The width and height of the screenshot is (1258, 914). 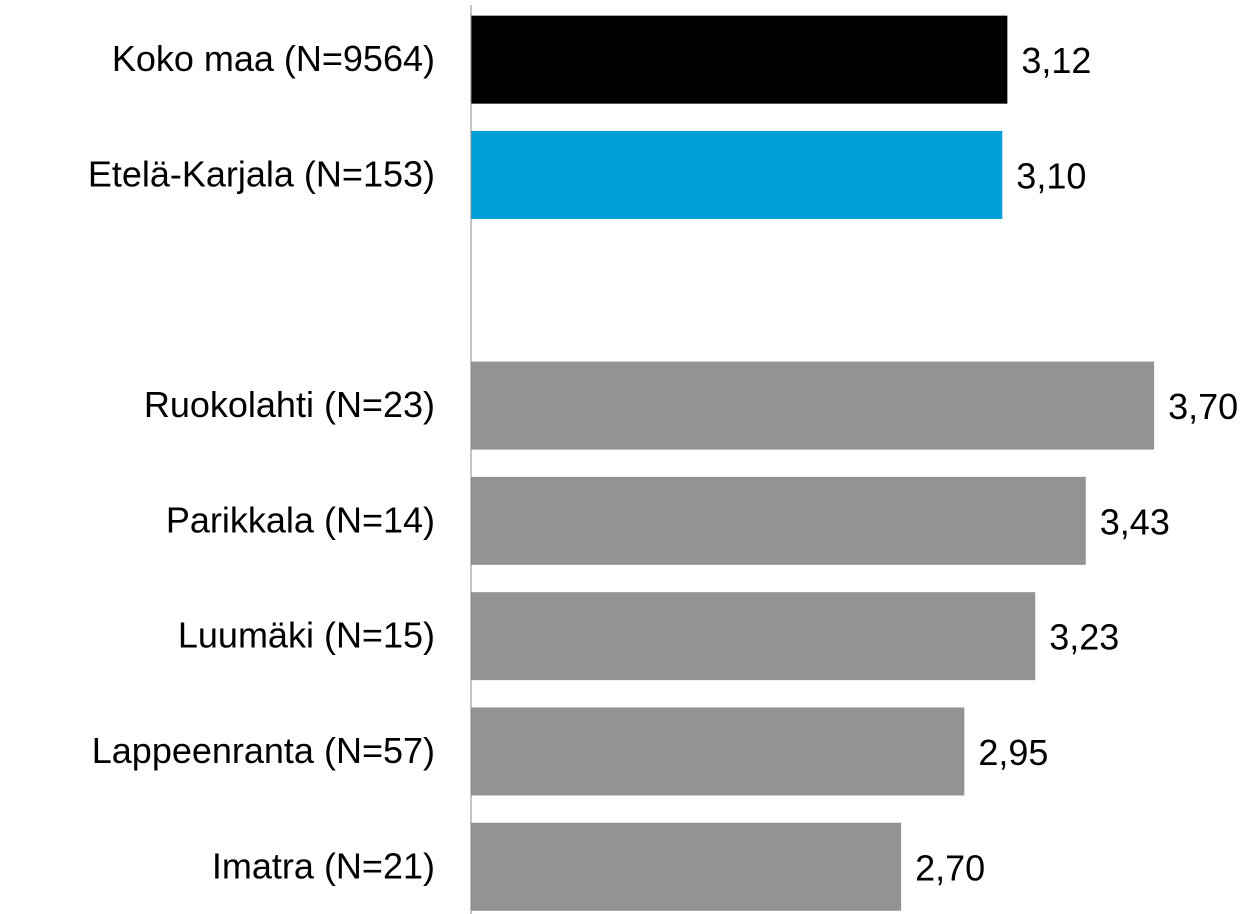 I want to click on value-label: 3,12, so click(x=1056, y=60).